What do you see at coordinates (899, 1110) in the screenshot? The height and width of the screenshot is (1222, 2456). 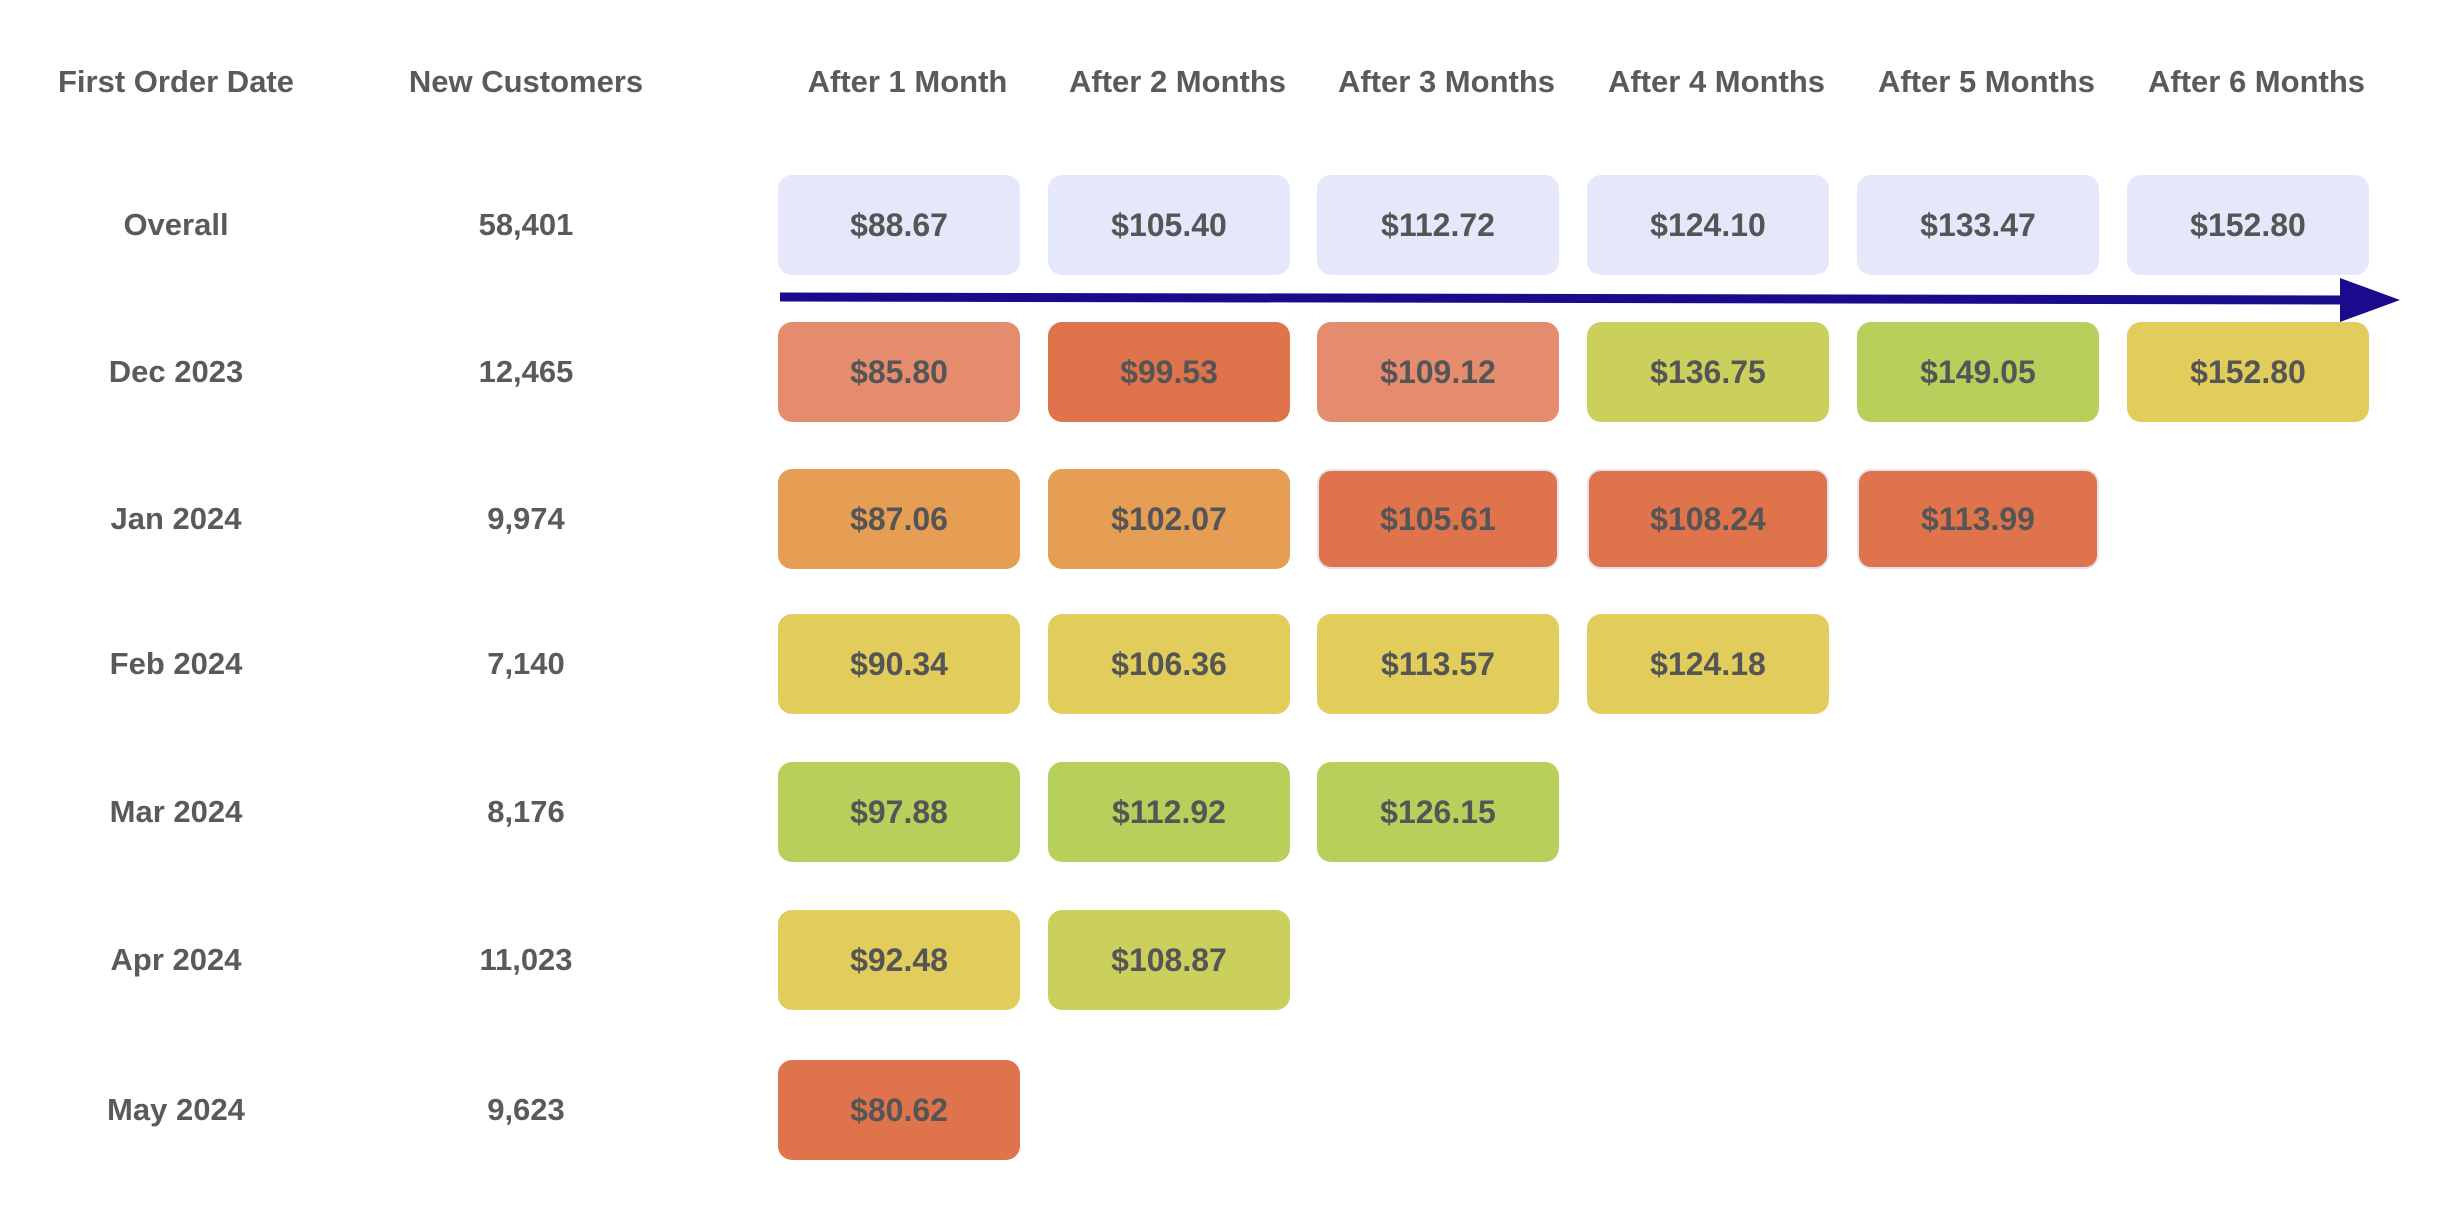 I see `cohort-cell: $80.62` at bounding box center [899, 1110].